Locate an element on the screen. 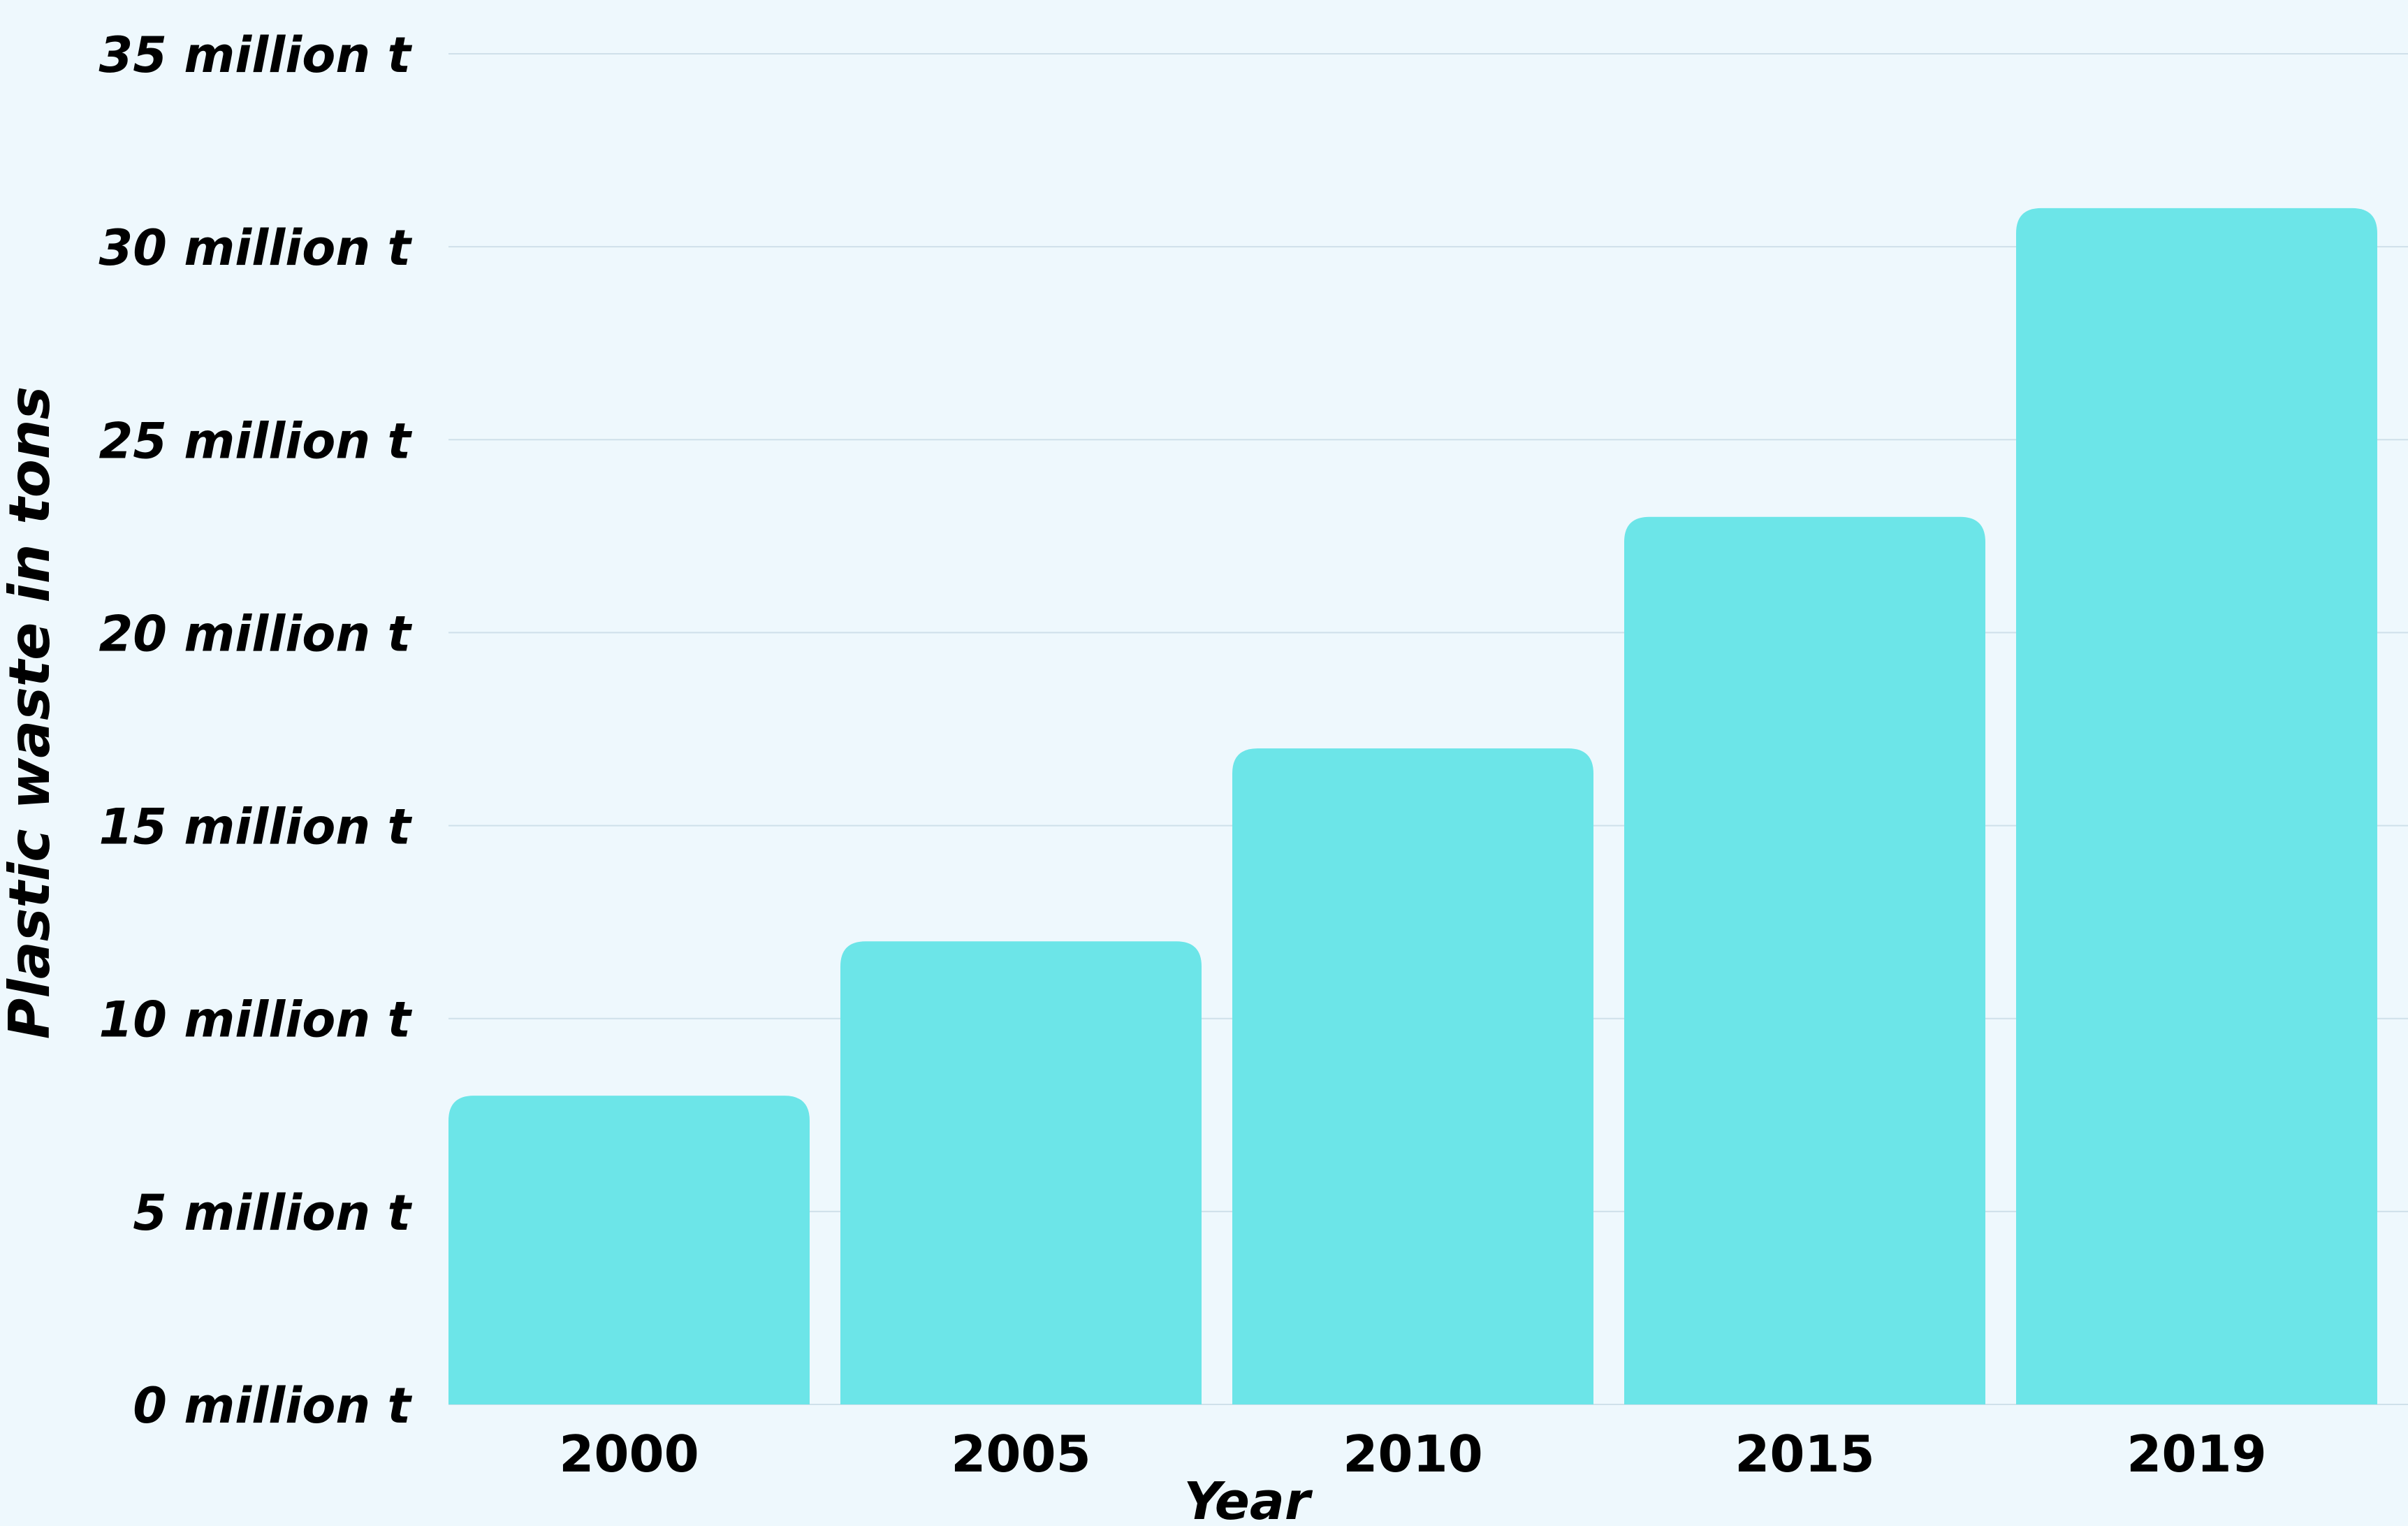 The image size is (2408, 1526). y-tick-label: 35 million t is located at coordinates (256, 55).